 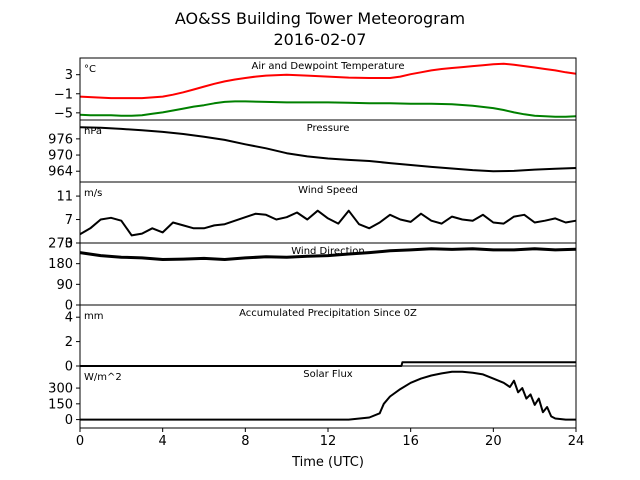 I want to click on x-tick-label: 8, so click(x=245, y=441).